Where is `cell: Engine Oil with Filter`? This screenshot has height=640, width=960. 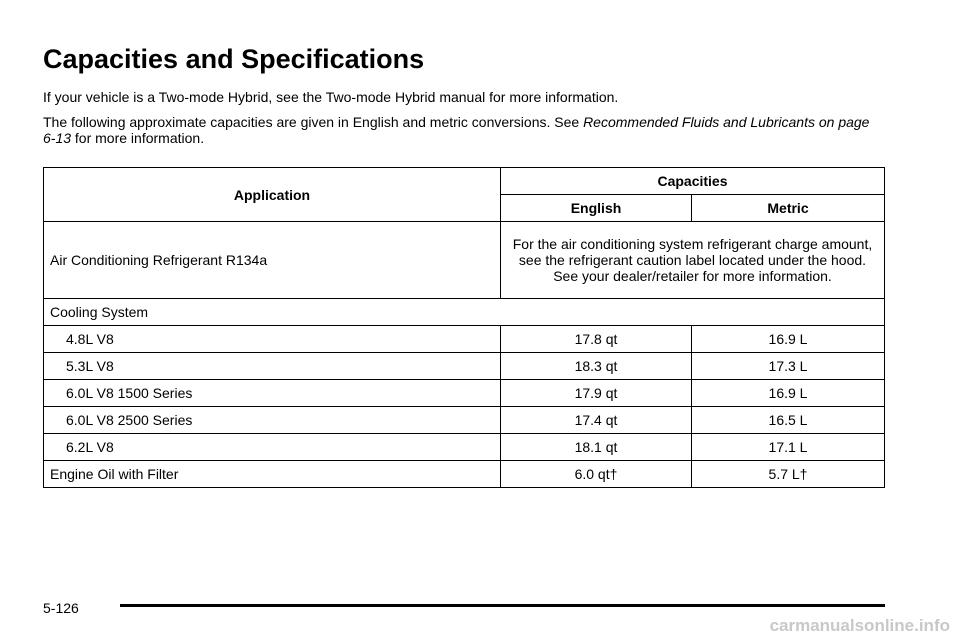
cell: Engine Oil with Filter is located at coordinates (272, 474).